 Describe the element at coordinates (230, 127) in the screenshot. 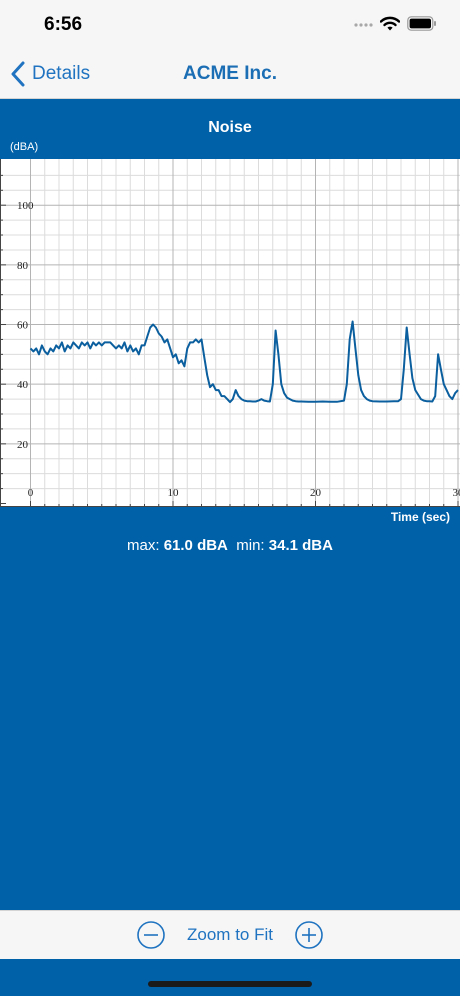

I see `chart-title: Noise` at that location.